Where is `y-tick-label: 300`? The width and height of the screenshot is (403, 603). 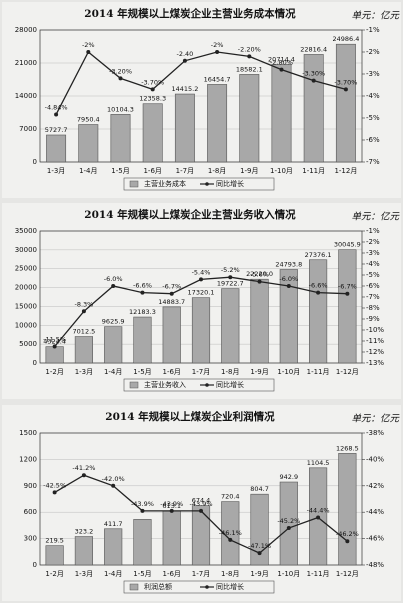 y-tick-label: 300 is located at coordinates (30, 539).